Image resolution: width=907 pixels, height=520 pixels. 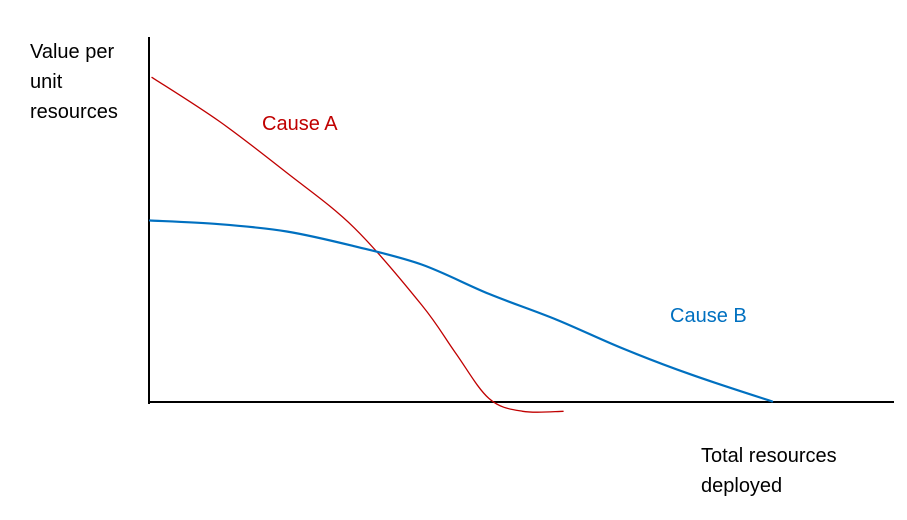 What do you see at coordinates (74, 82) in the screenshot?
I see `y-axis-label: Value per unit resources` at bounding box center [74, 82].